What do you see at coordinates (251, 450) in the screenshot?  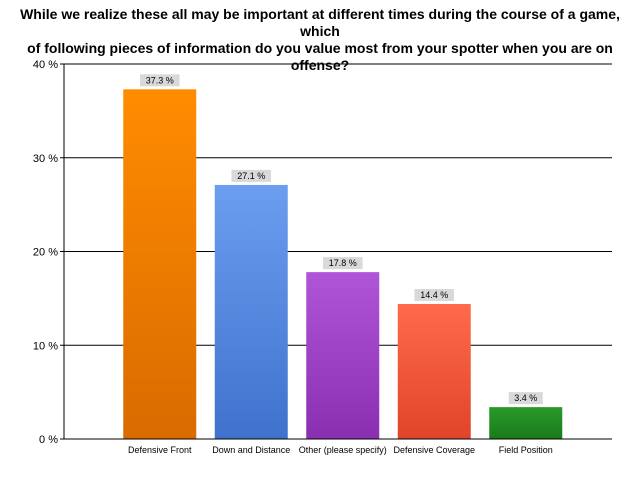 I see `category-label: Down and Distance` at bounding box center [251, 450].